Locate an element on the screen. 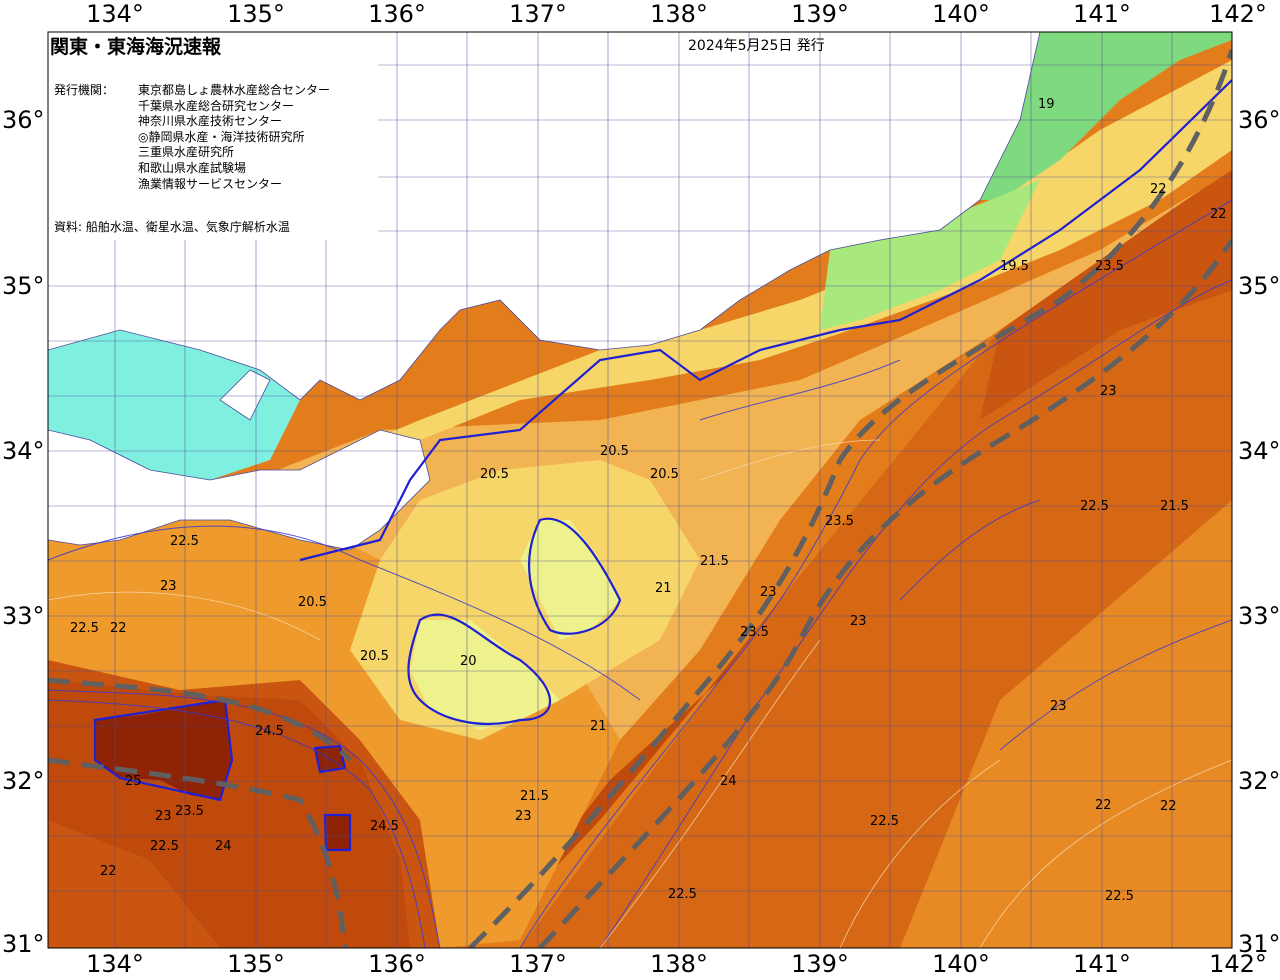 This screenshot has height=980, width=1280. issuer-item: 千葉県水産総合研究センター is located at coordinates (216, 105).